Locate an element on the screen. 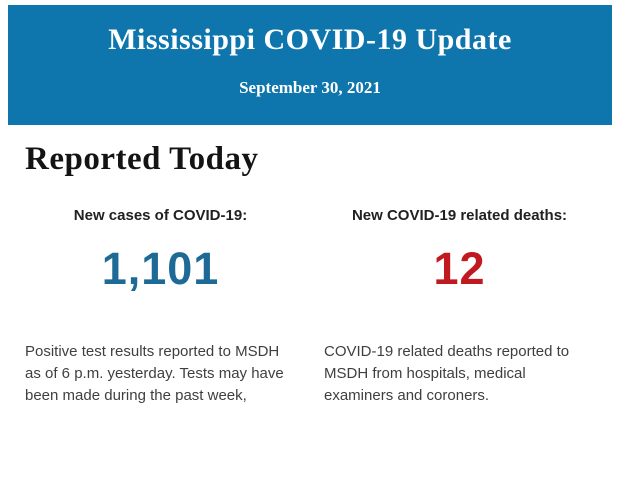  stat-value-deaths: 12 is located at coordinates (459, 269).